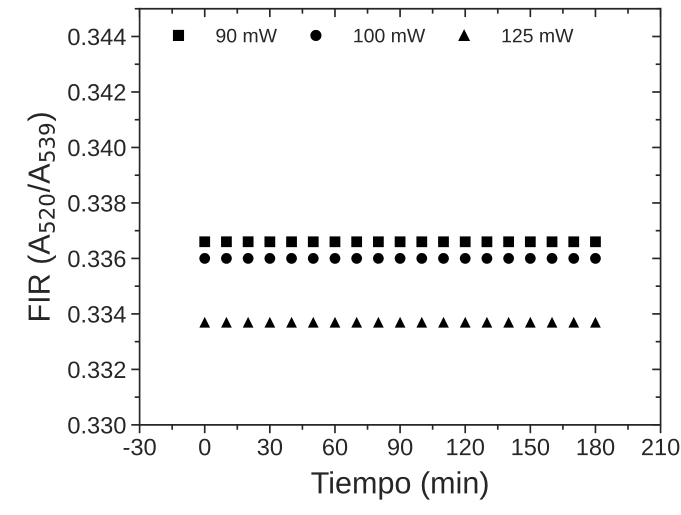 Image resolution: width=681 pixels, height=515 pixels. Describe the element at coordinates (399, 485) in the screenshot. I see `x-axis-title: Tiempo (min)` at that location.